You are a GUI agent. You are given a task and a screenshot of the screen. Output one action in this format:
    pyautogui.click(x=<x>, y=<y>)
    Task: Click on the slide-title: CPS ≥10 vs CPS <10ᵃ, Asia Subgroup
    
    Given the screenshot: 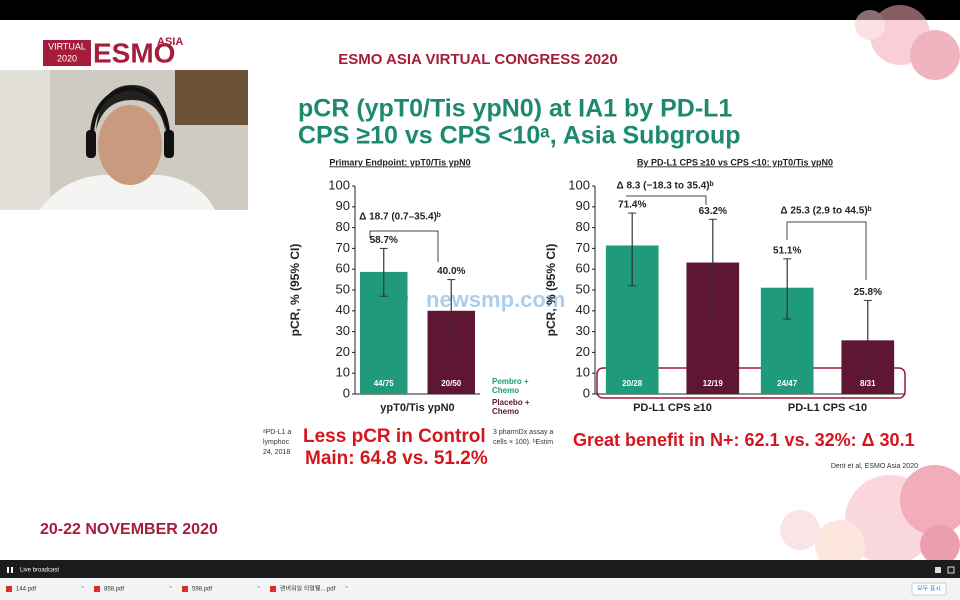 What is the action you would take?
    pyautogui.click(x=519, y=136)
    